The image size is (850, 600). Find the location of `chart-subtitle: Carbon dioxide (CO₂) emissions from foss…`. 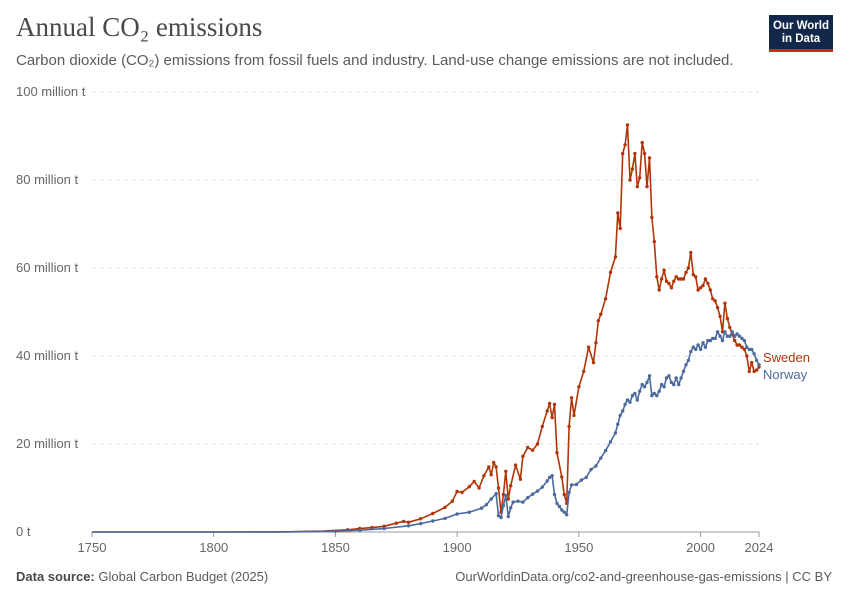

chart-subtitle: Carbon dioxide (CO₂) emissions from foss… is located at coordinates (375, 60).